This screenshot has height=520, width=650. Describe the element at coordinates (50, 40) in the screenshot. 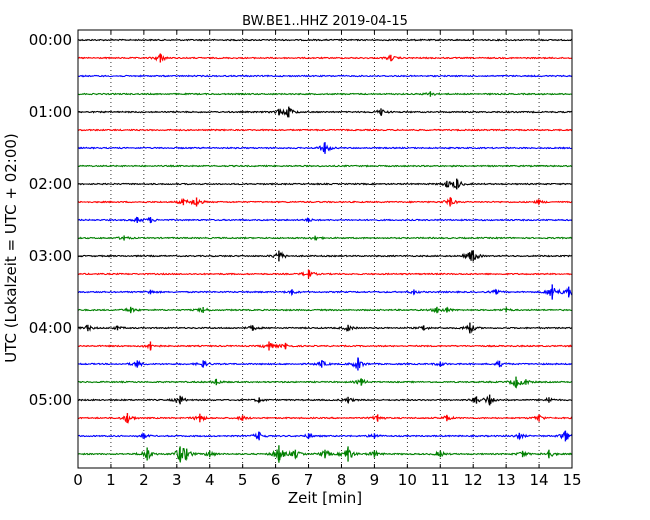

I see `y-tick-label: 00:00` at that location.